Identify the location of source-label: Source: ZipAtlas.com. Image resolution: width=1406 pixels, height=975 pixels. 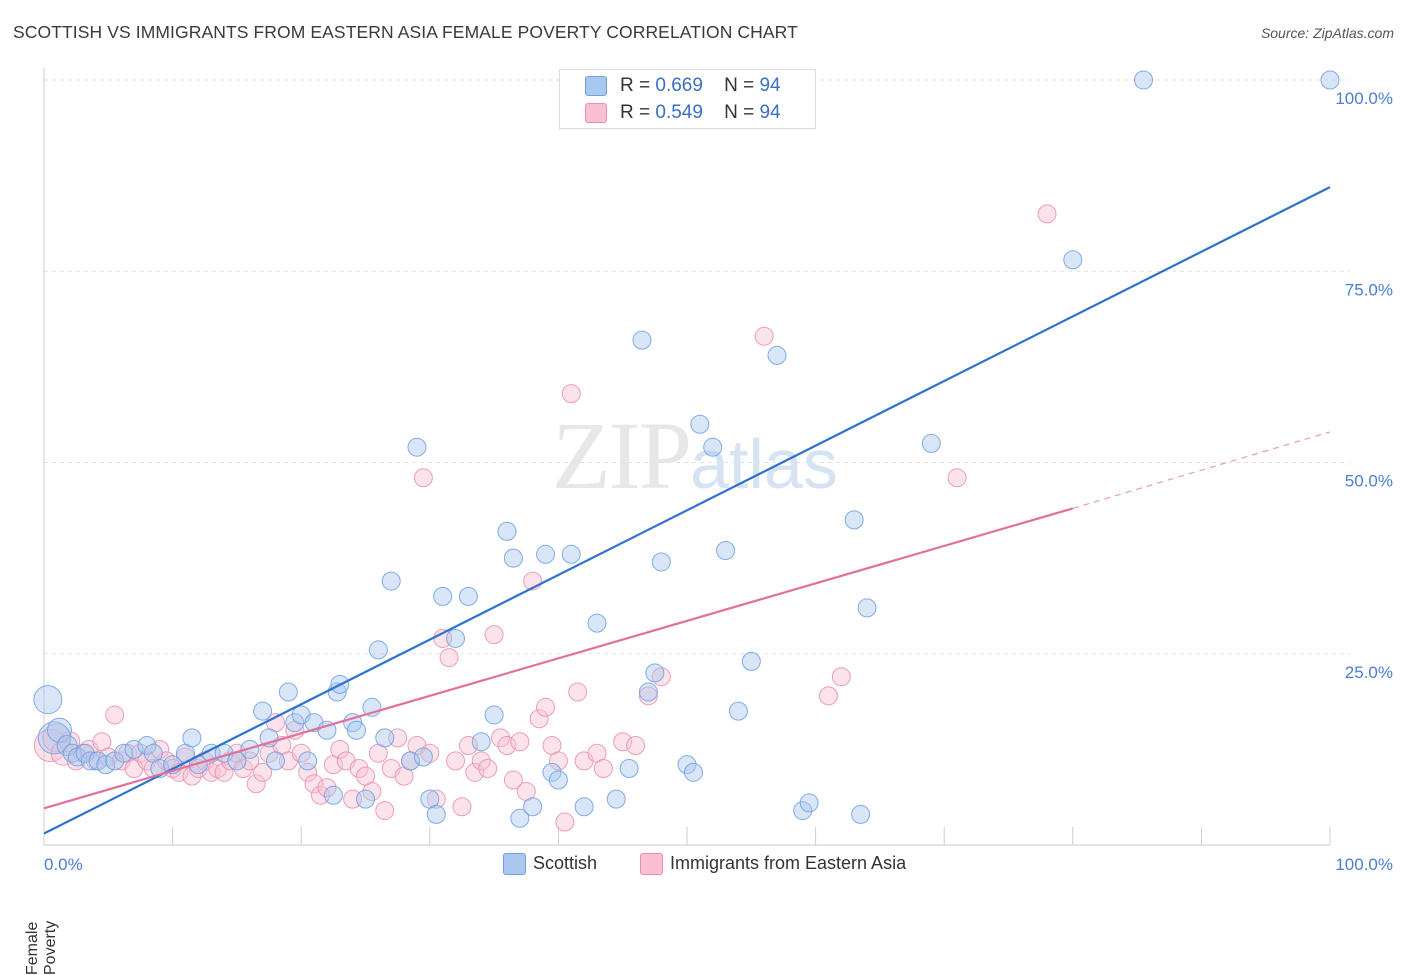
(1327, 33).